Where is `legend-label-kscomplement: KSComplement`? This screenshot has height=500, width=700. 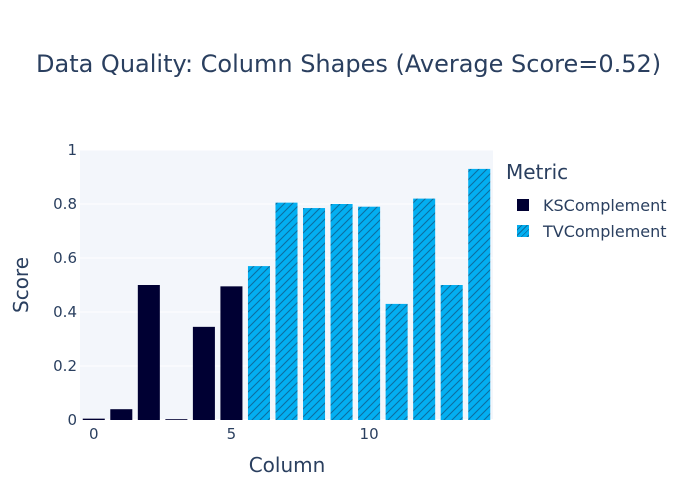
legend-label-kscomplement: KSComplement is located at coordinates (605, 205).